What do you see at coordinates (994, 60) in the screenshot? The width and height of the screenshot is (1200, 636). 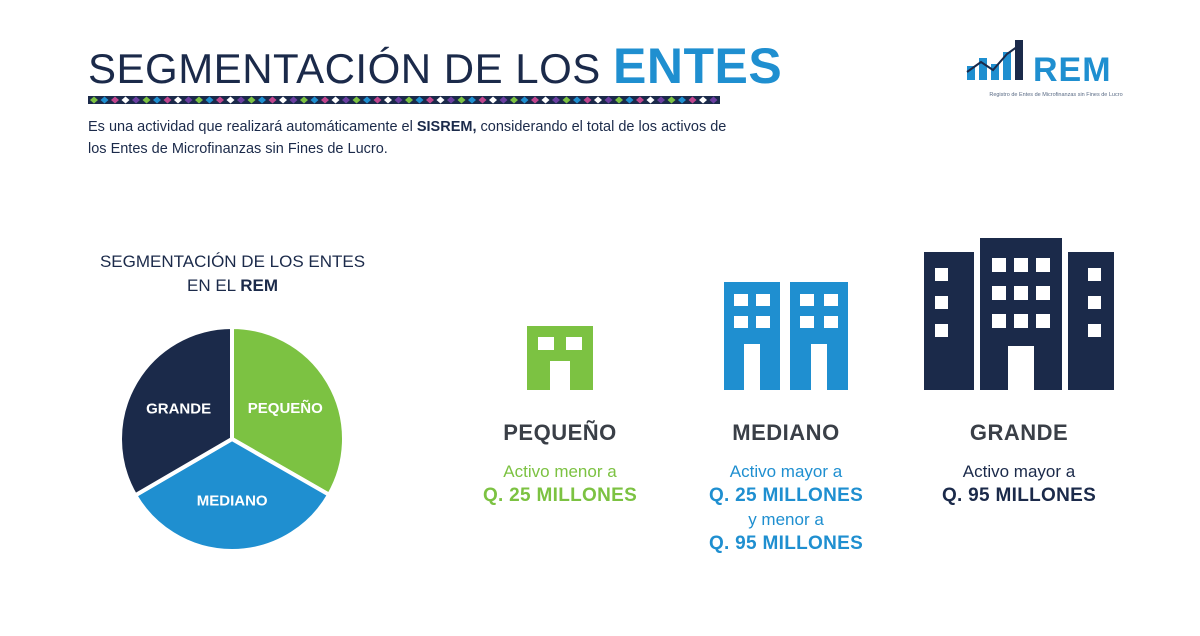 I see `rem-logo-icon` at bounding box center [994, 60].